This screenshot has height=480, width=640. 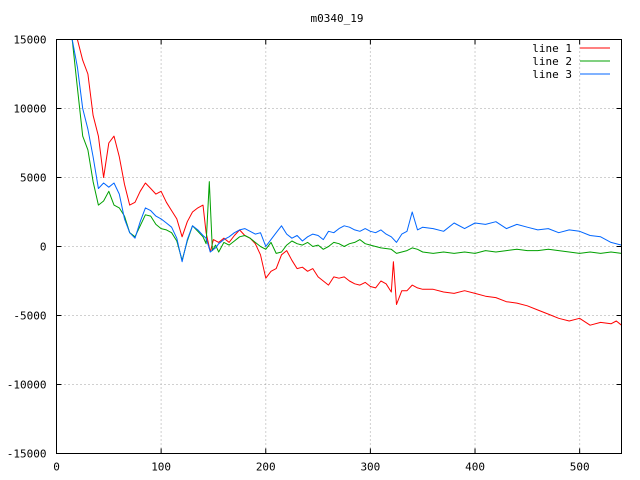 I want to click on y-tick-label: -5000, so click(x=29, y=316).